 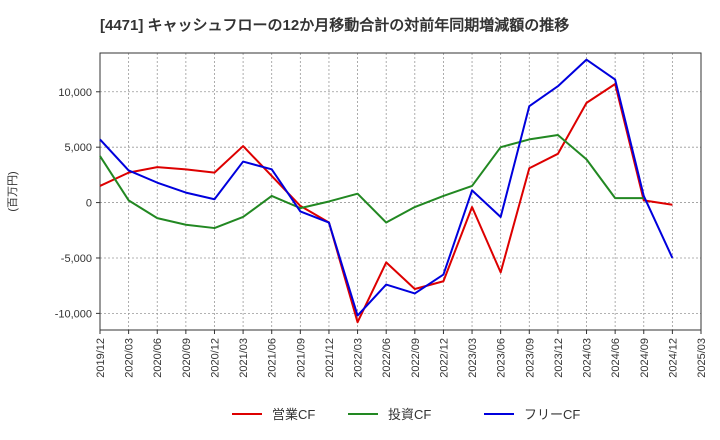 What do you see at coordinates (359, 358) in the screenshot?
I see `x-tick-label: 2022/03` at bounding box center [359, 358].